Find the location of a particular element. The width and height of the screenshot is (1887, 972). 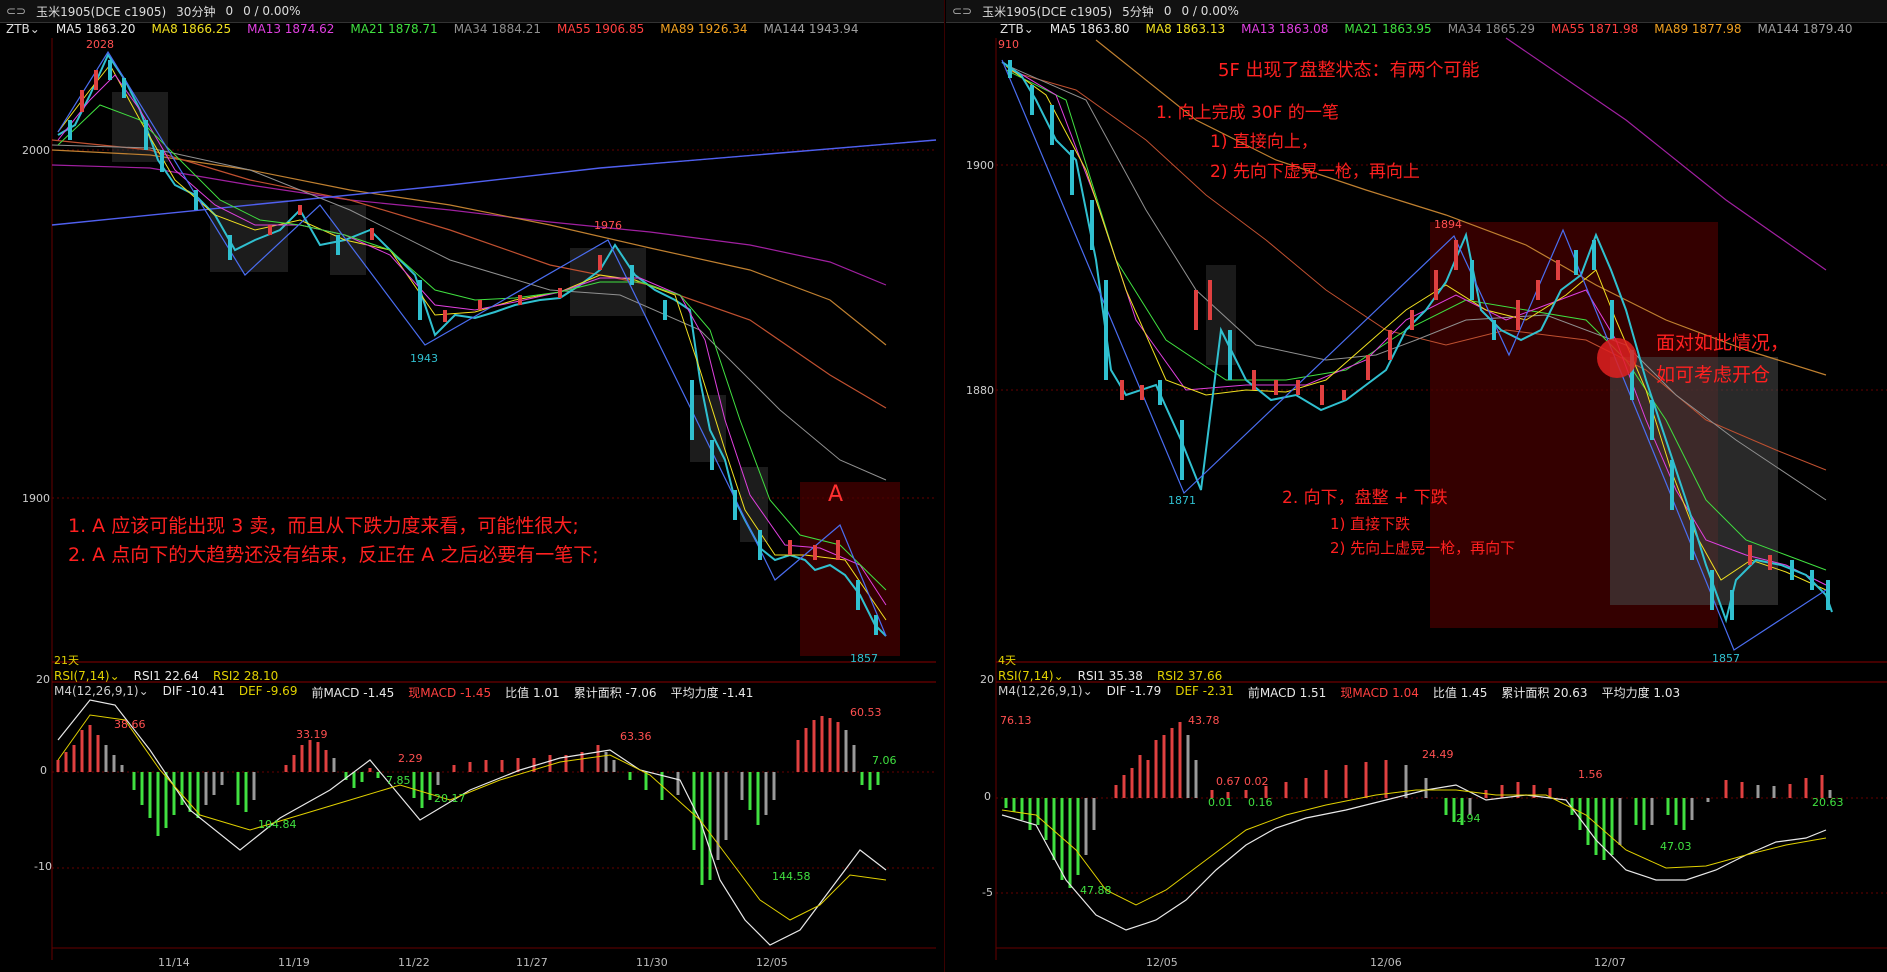

change-percent: 0 / 0.00% is located at coordinates (1210, 11).